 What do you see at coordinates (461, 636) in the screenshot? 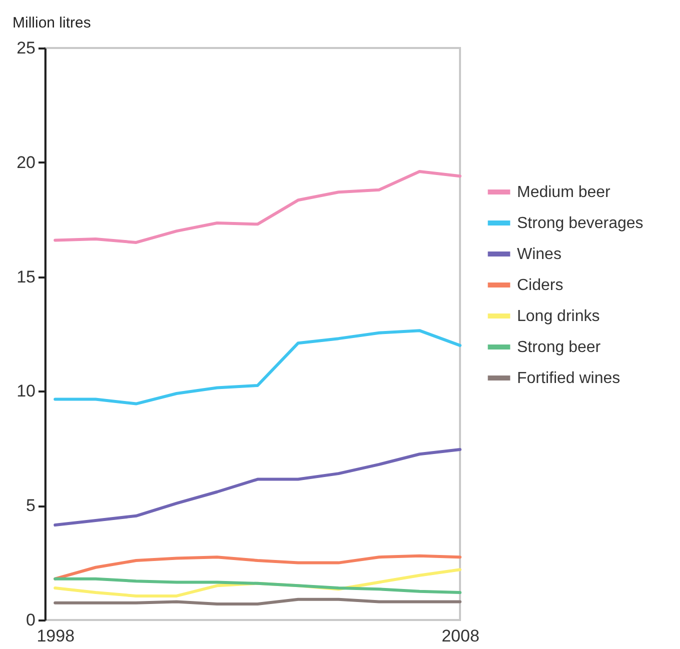
I see `x-tick-label: 2008` at bounding box center [461, 636].